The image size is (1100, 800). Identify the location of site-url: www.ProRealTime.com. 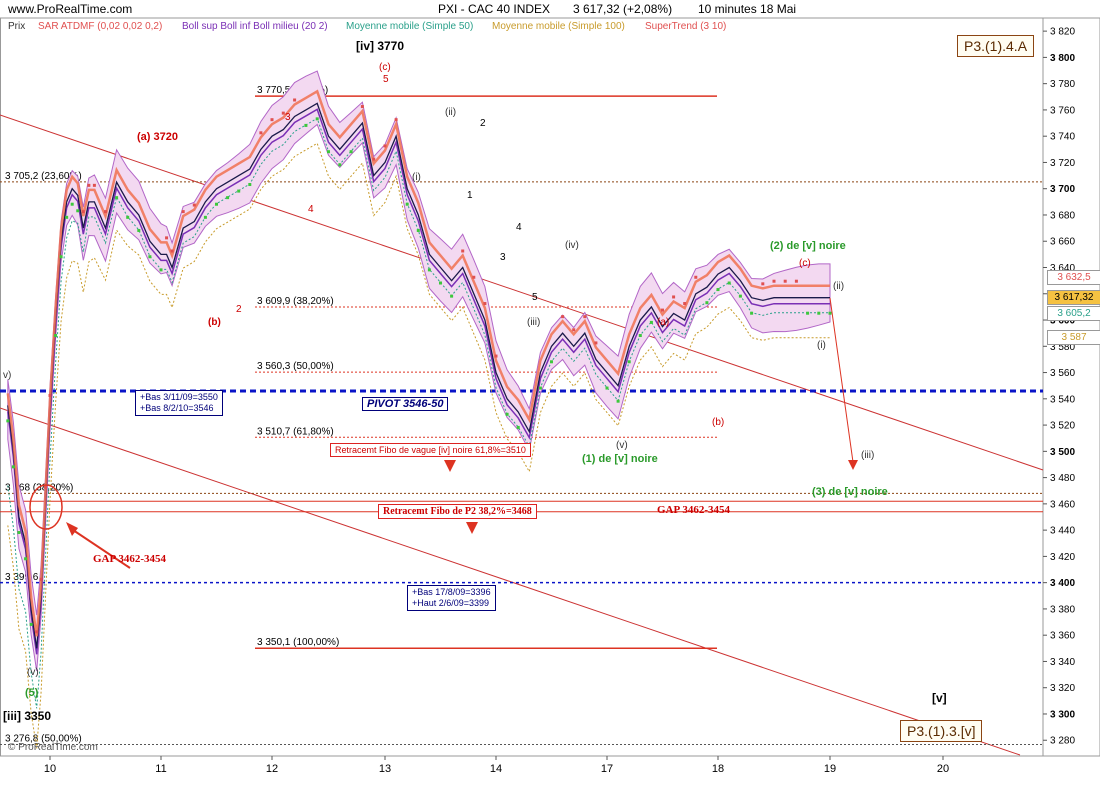
(70, 9).